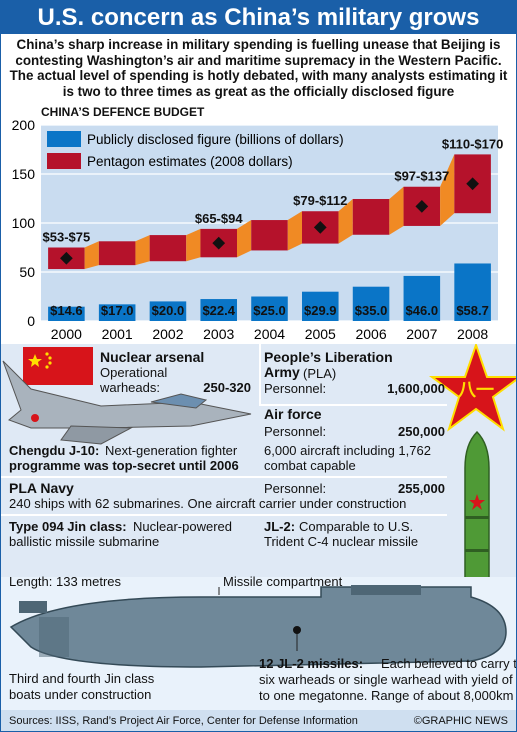  I want to click on y-tick-label: 0, so click(31, 321).